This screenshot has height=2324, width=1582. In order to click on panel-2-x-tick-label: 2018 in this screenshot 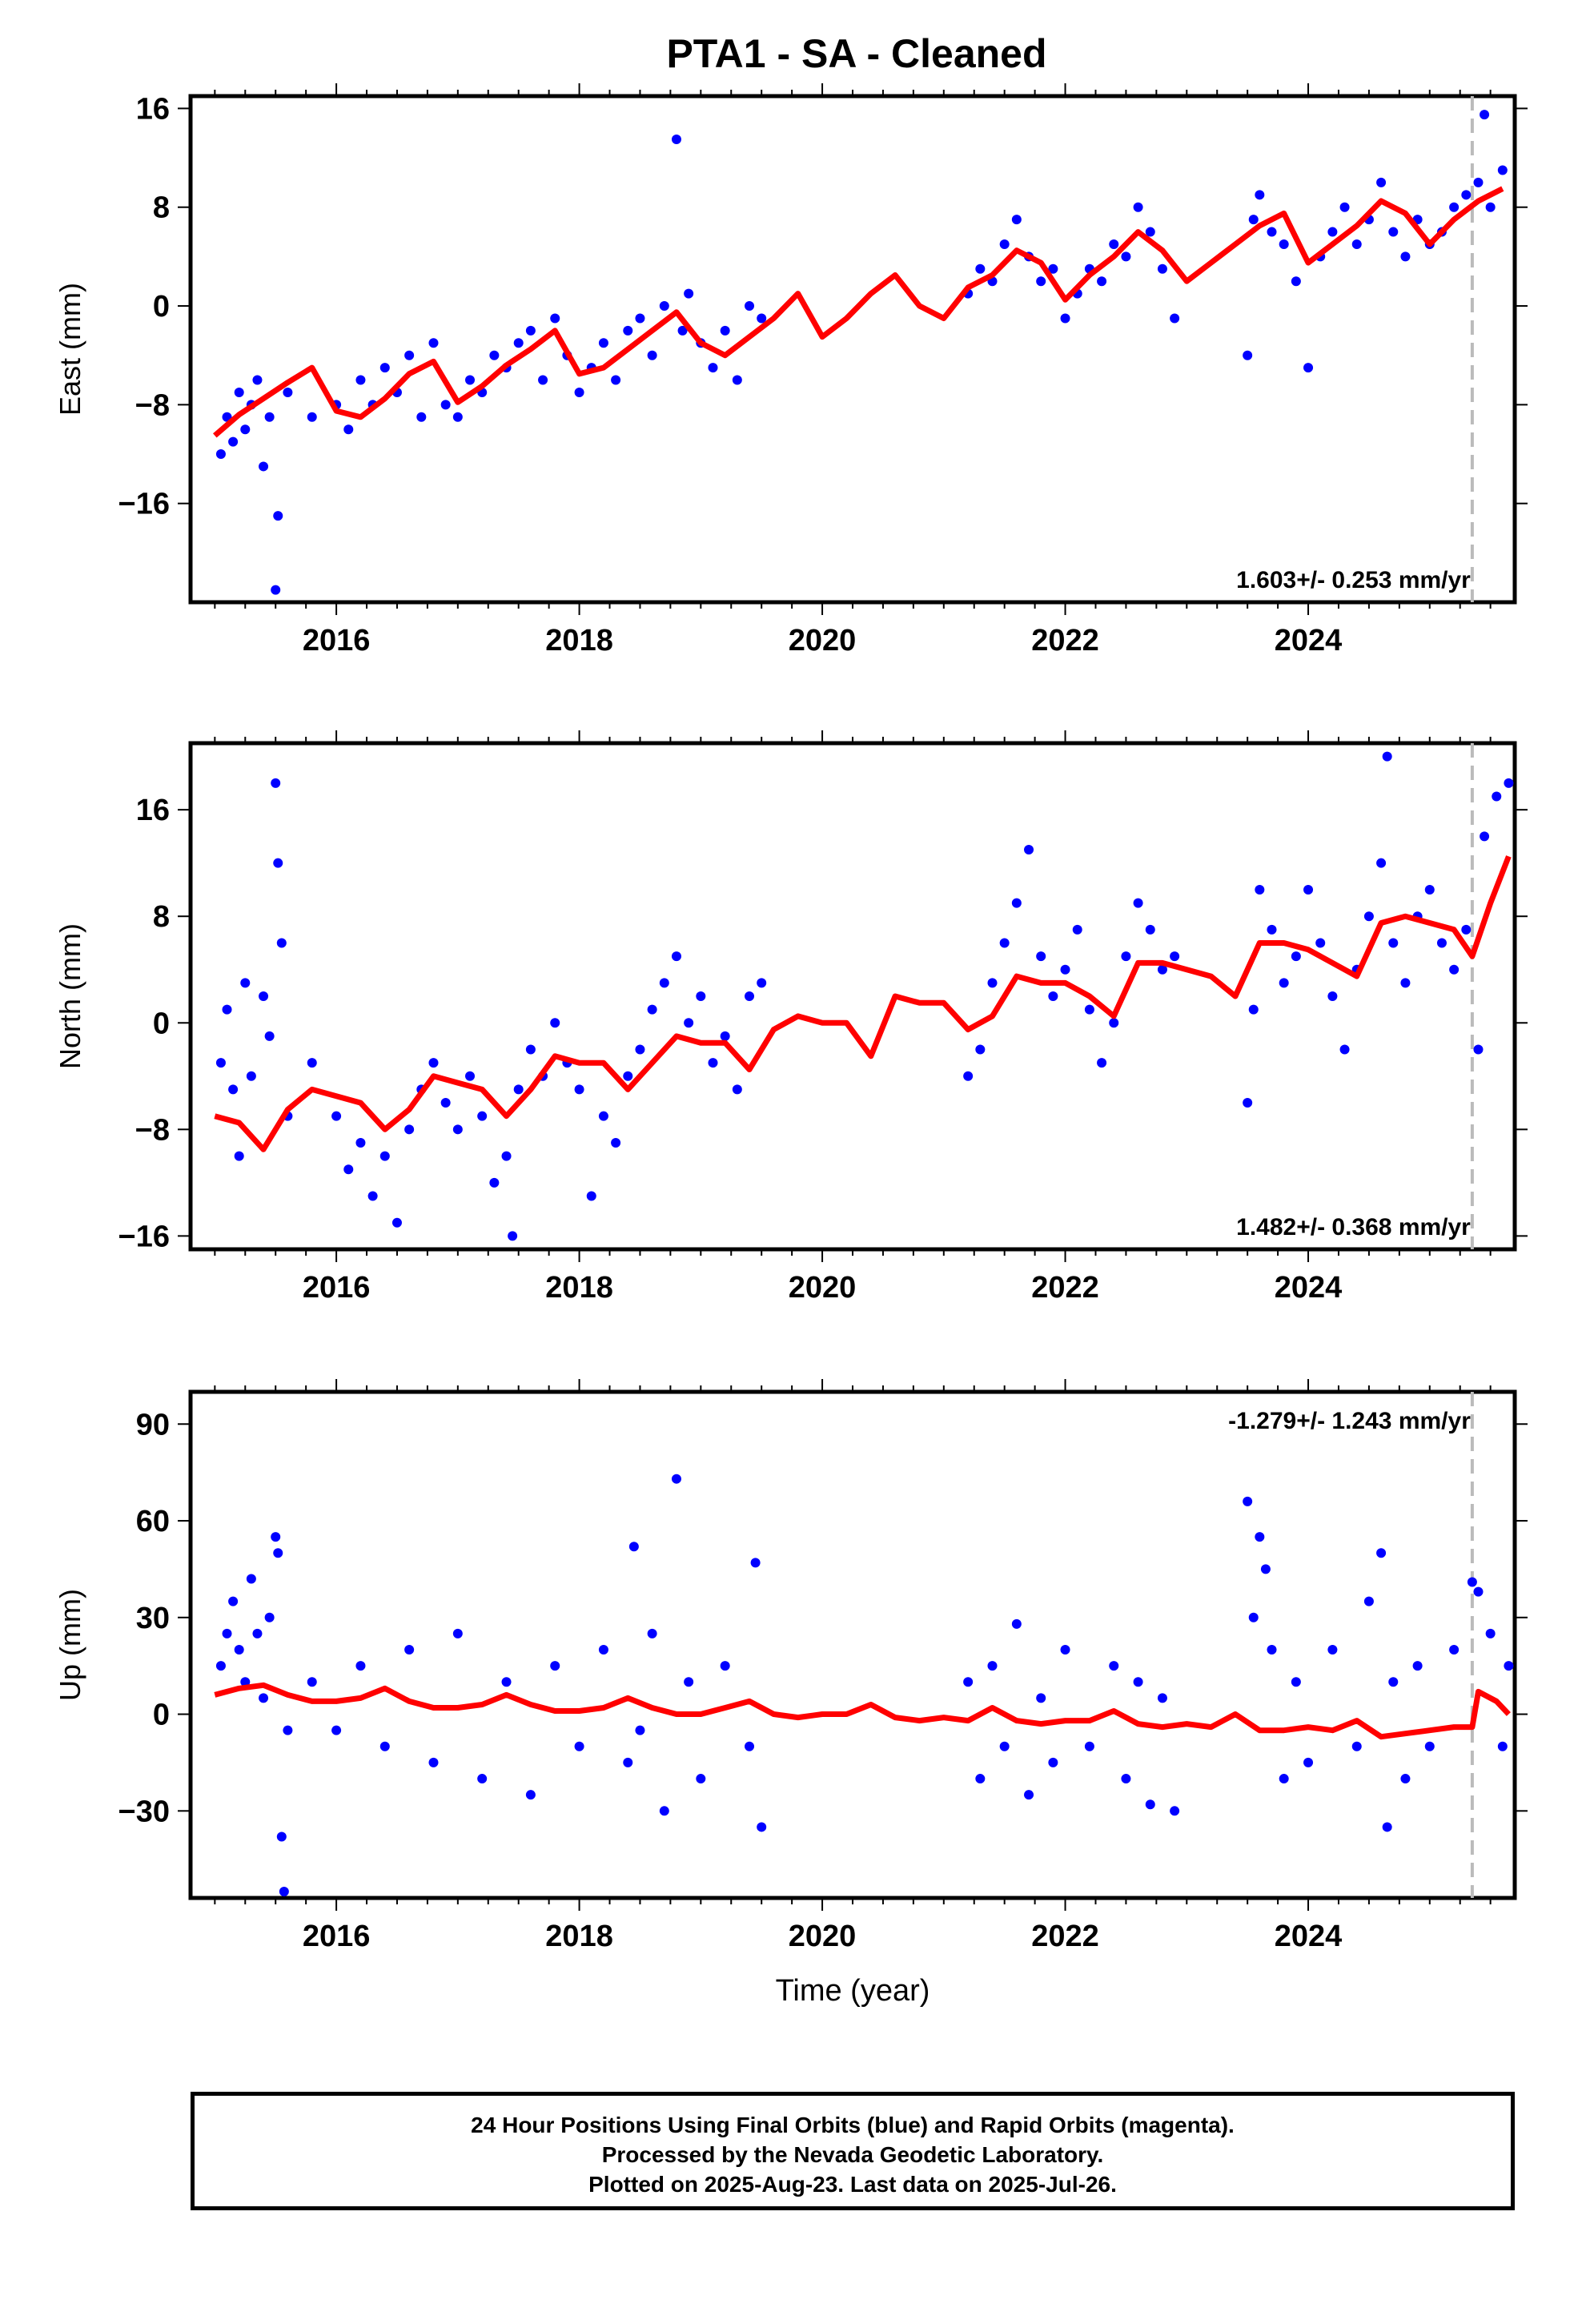, I will do `click(579, 1288)`.